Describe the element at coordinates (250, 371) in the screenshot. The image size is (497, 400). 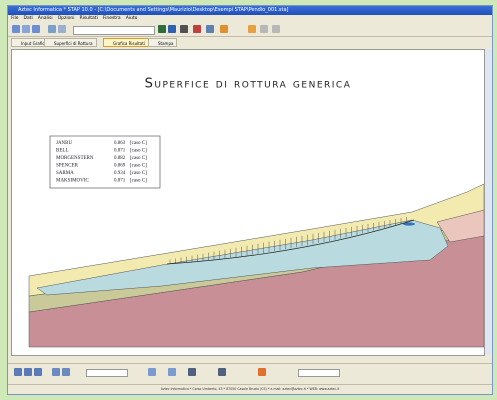
I see `bottom-toolbar` at that location.